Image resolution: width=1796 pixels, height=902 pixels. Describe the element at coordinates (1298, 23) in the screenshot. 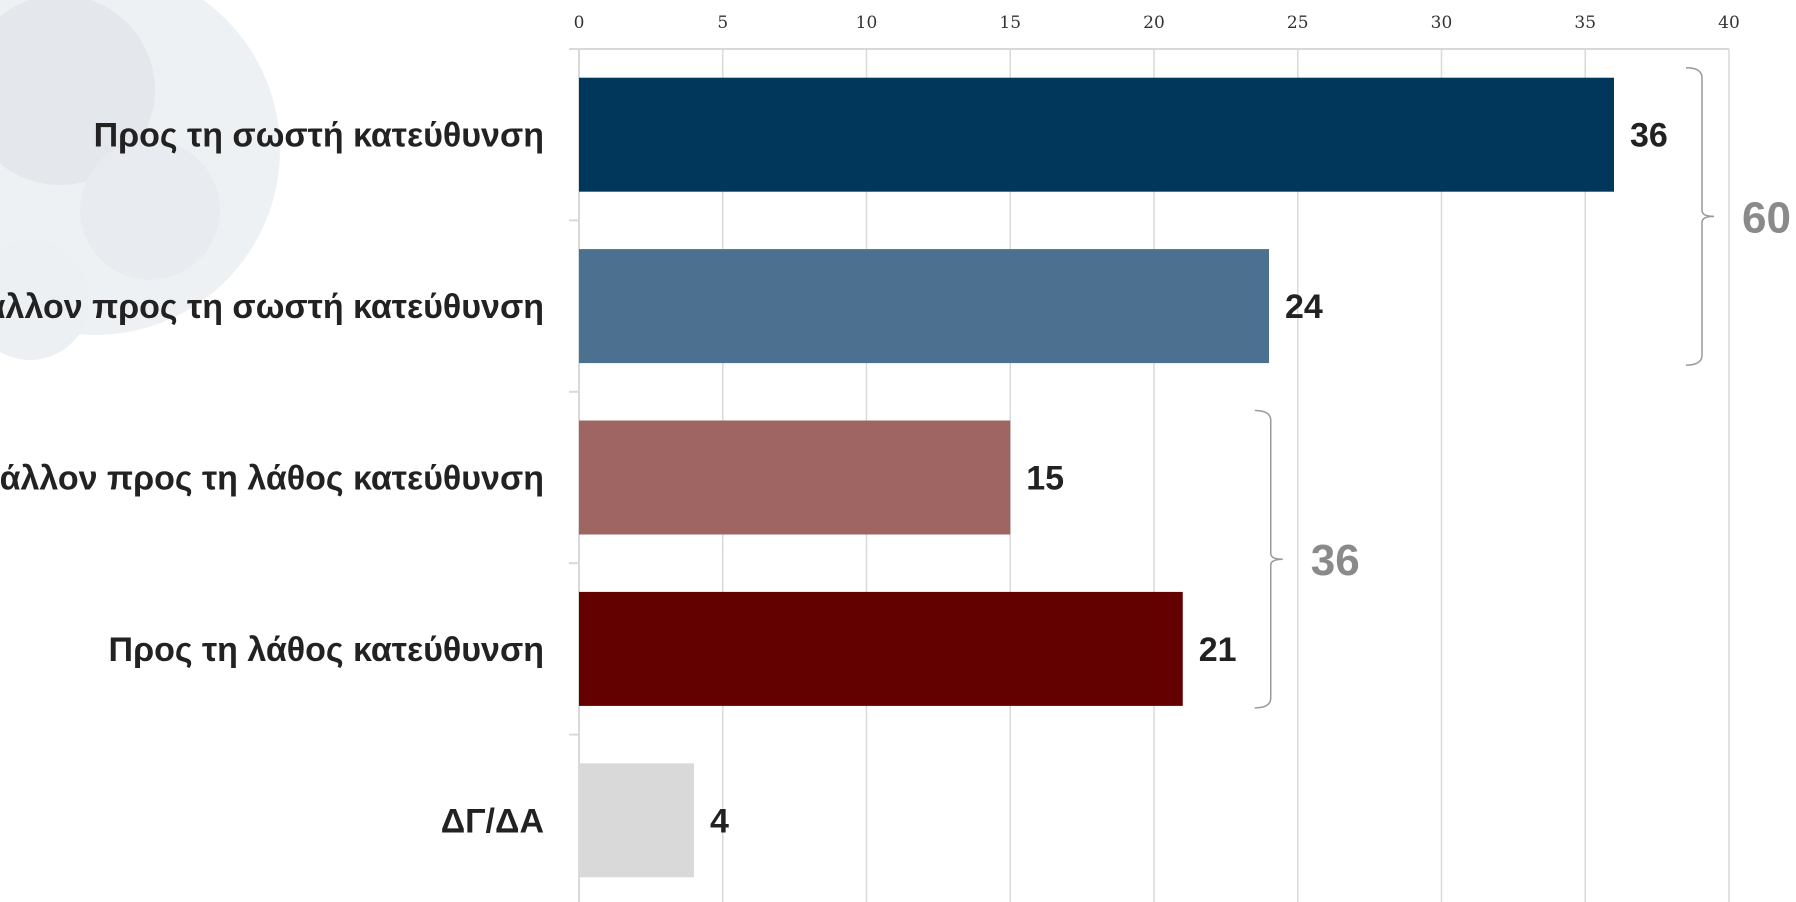

I see `x-tick-label: 25` at that location.